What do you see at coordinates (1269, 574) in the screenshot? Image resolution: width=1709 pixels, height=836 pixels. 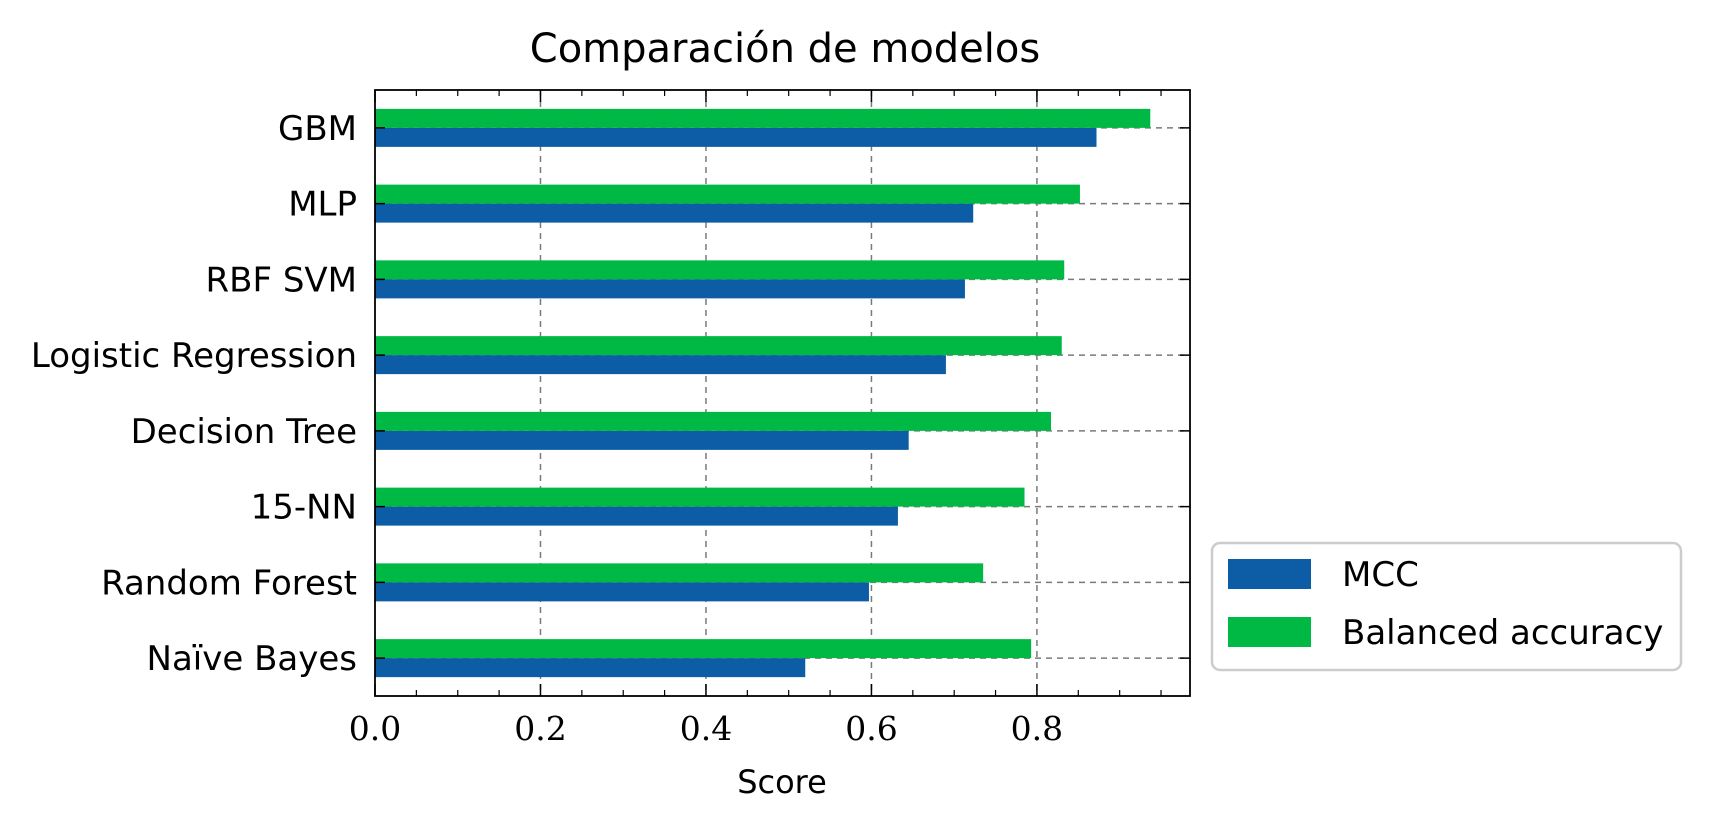 I see `legend-swatch-mcc` at bounding box center [1269, 574].